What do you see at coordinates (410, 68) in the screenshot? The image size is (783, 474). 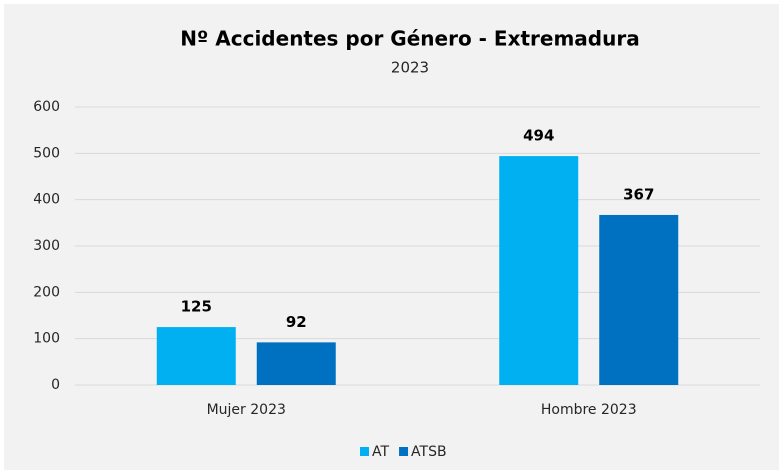 I see `chart-subtitle: 2023` at bounding box center [410, 68].